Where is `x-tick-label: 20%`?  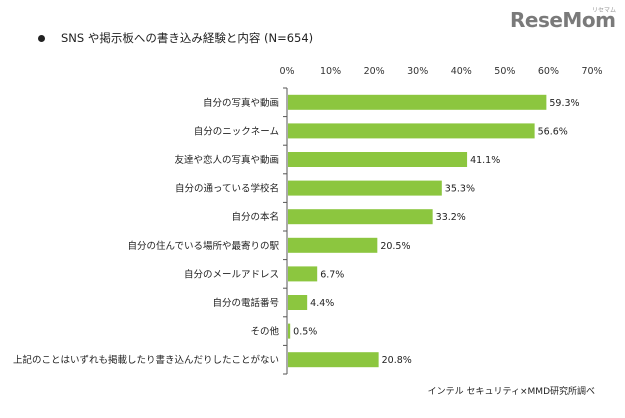
x-tick-label: 20% is located at coordinates (374, 71).